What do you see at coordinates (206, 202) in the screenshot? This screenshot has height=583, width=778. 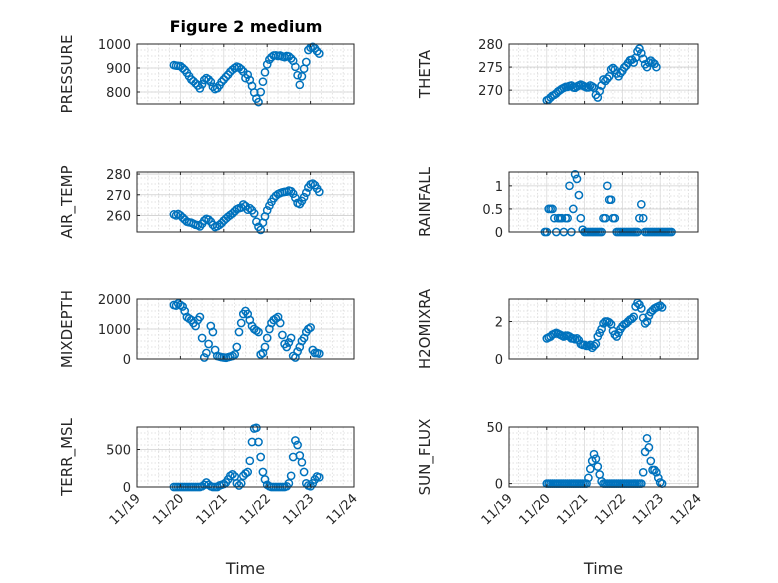 I see `chart-air_temp: 260 270 280 AIR_TEMP` at bounding box center [206, 202].